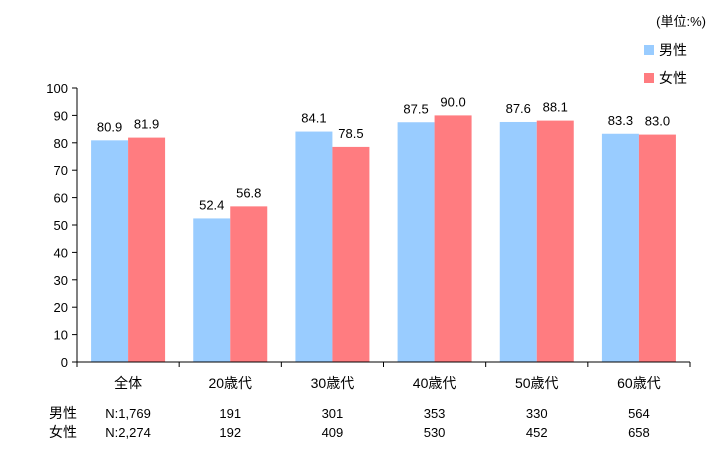  Describe the element at coordinates (657, 121) in the screenshot. I see `bar-value-label: 83.0` at that location.